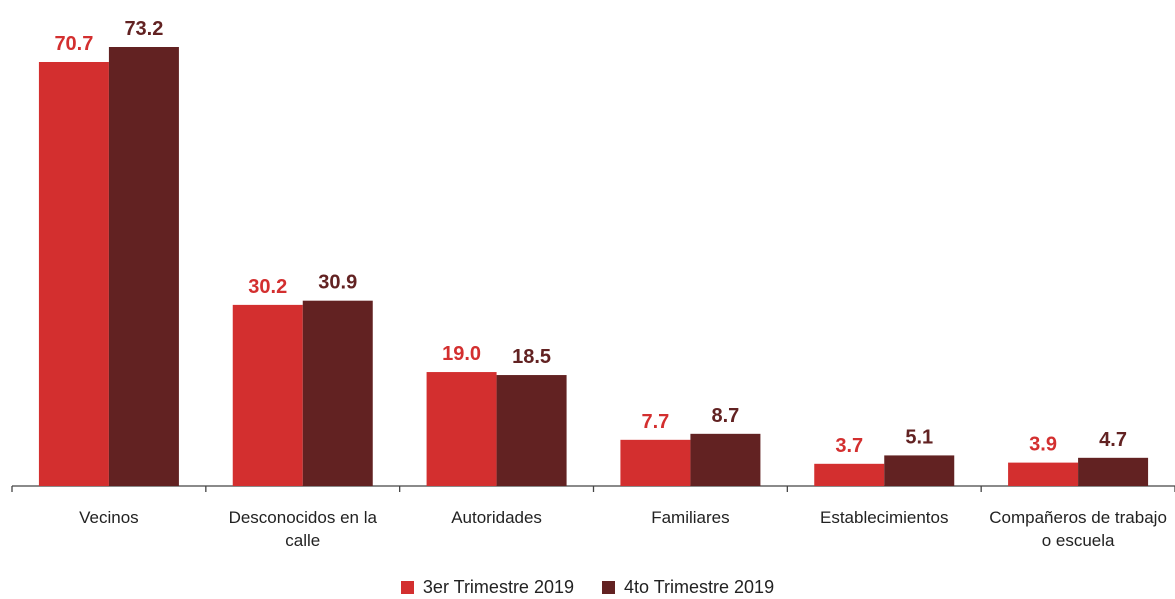  What do you see at coordinates (587, 587) in the screenshot?
I see `legend: 3er Trimestre 2019 4to Trimestre 2019` at bounding box center [587, 587].